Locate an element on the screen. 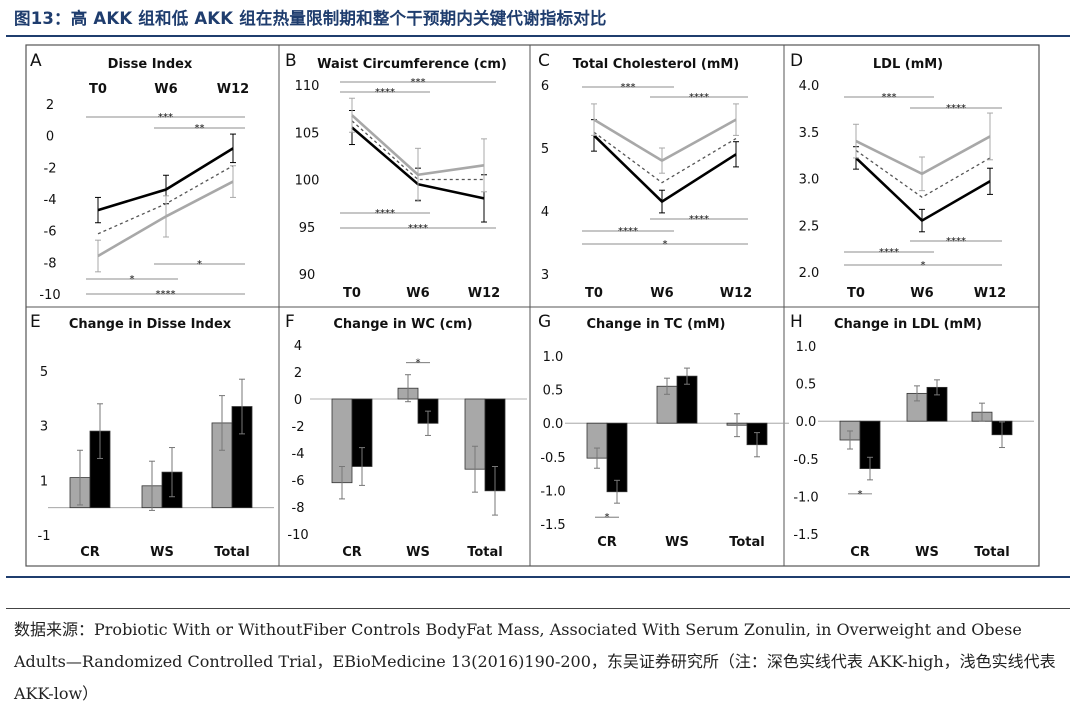 The image size is (1080, 719). figure-title: 图13：高 AKK 组和低 AKK 组在热量限制期和整个干预期内关键代谢指标对比 is located at coordinates (310, 18).